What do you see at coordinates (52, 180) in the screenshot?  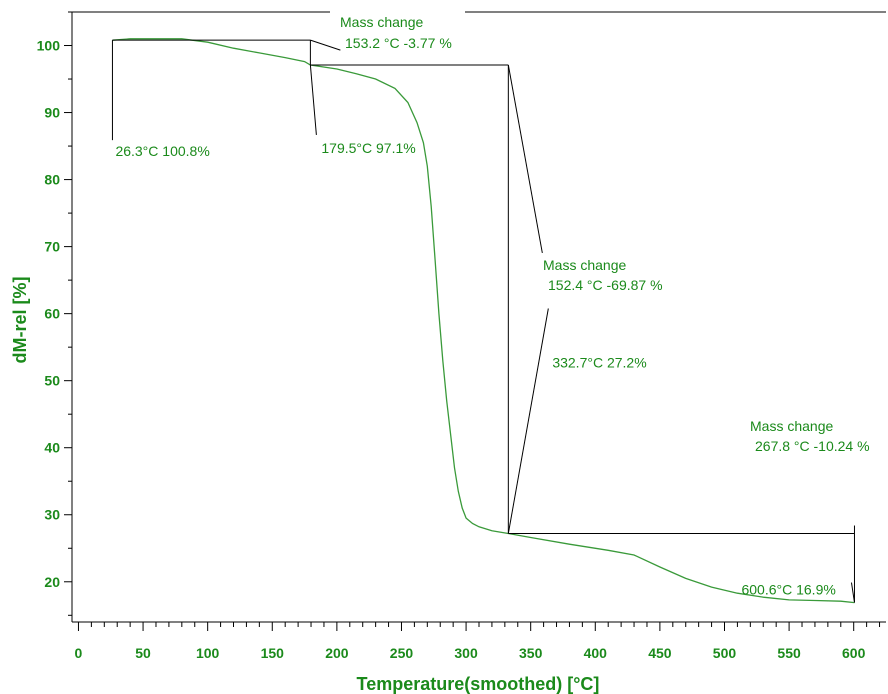 I see `y-tick-label: 80` at bounding box center [52, 180].